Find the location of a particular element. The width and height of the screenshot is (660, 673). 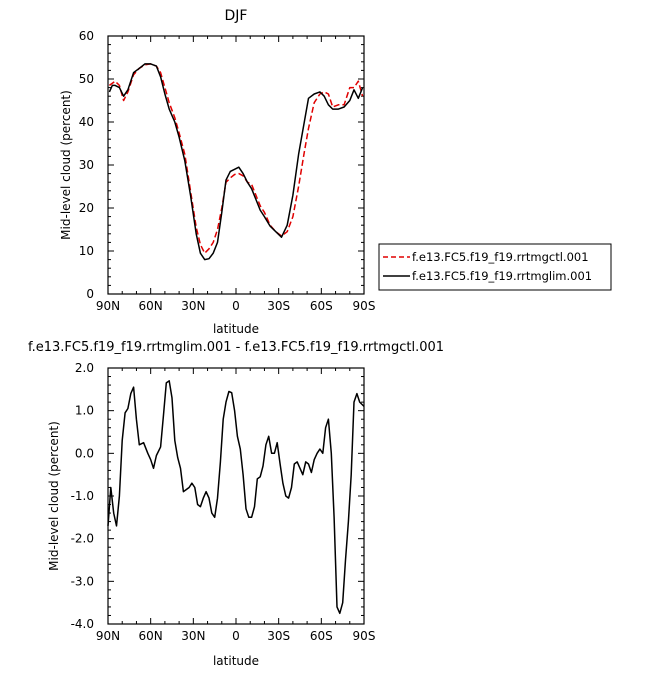

top-y-axis-label: Mid-level cloud (percent) is located at coordinates (66, 165).